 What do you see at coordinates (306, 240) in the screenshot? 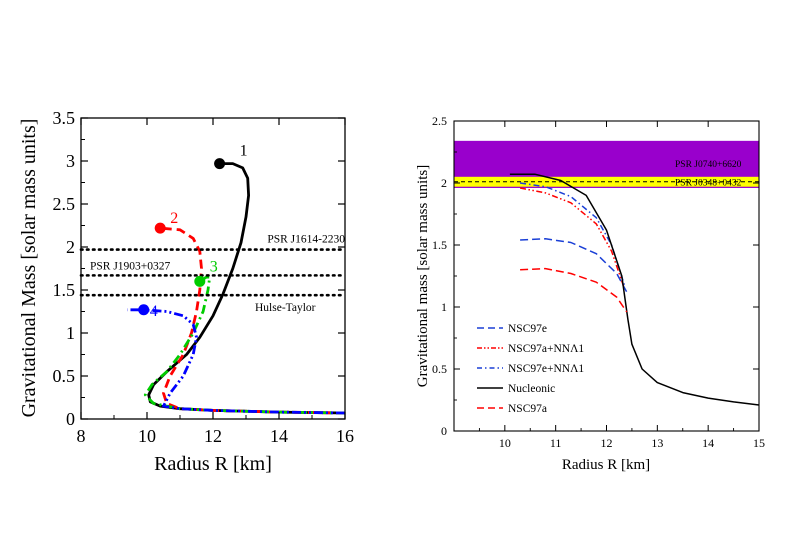
I see `reference-line-label: PSR J1614-2230` at bounding box center [306, 240].